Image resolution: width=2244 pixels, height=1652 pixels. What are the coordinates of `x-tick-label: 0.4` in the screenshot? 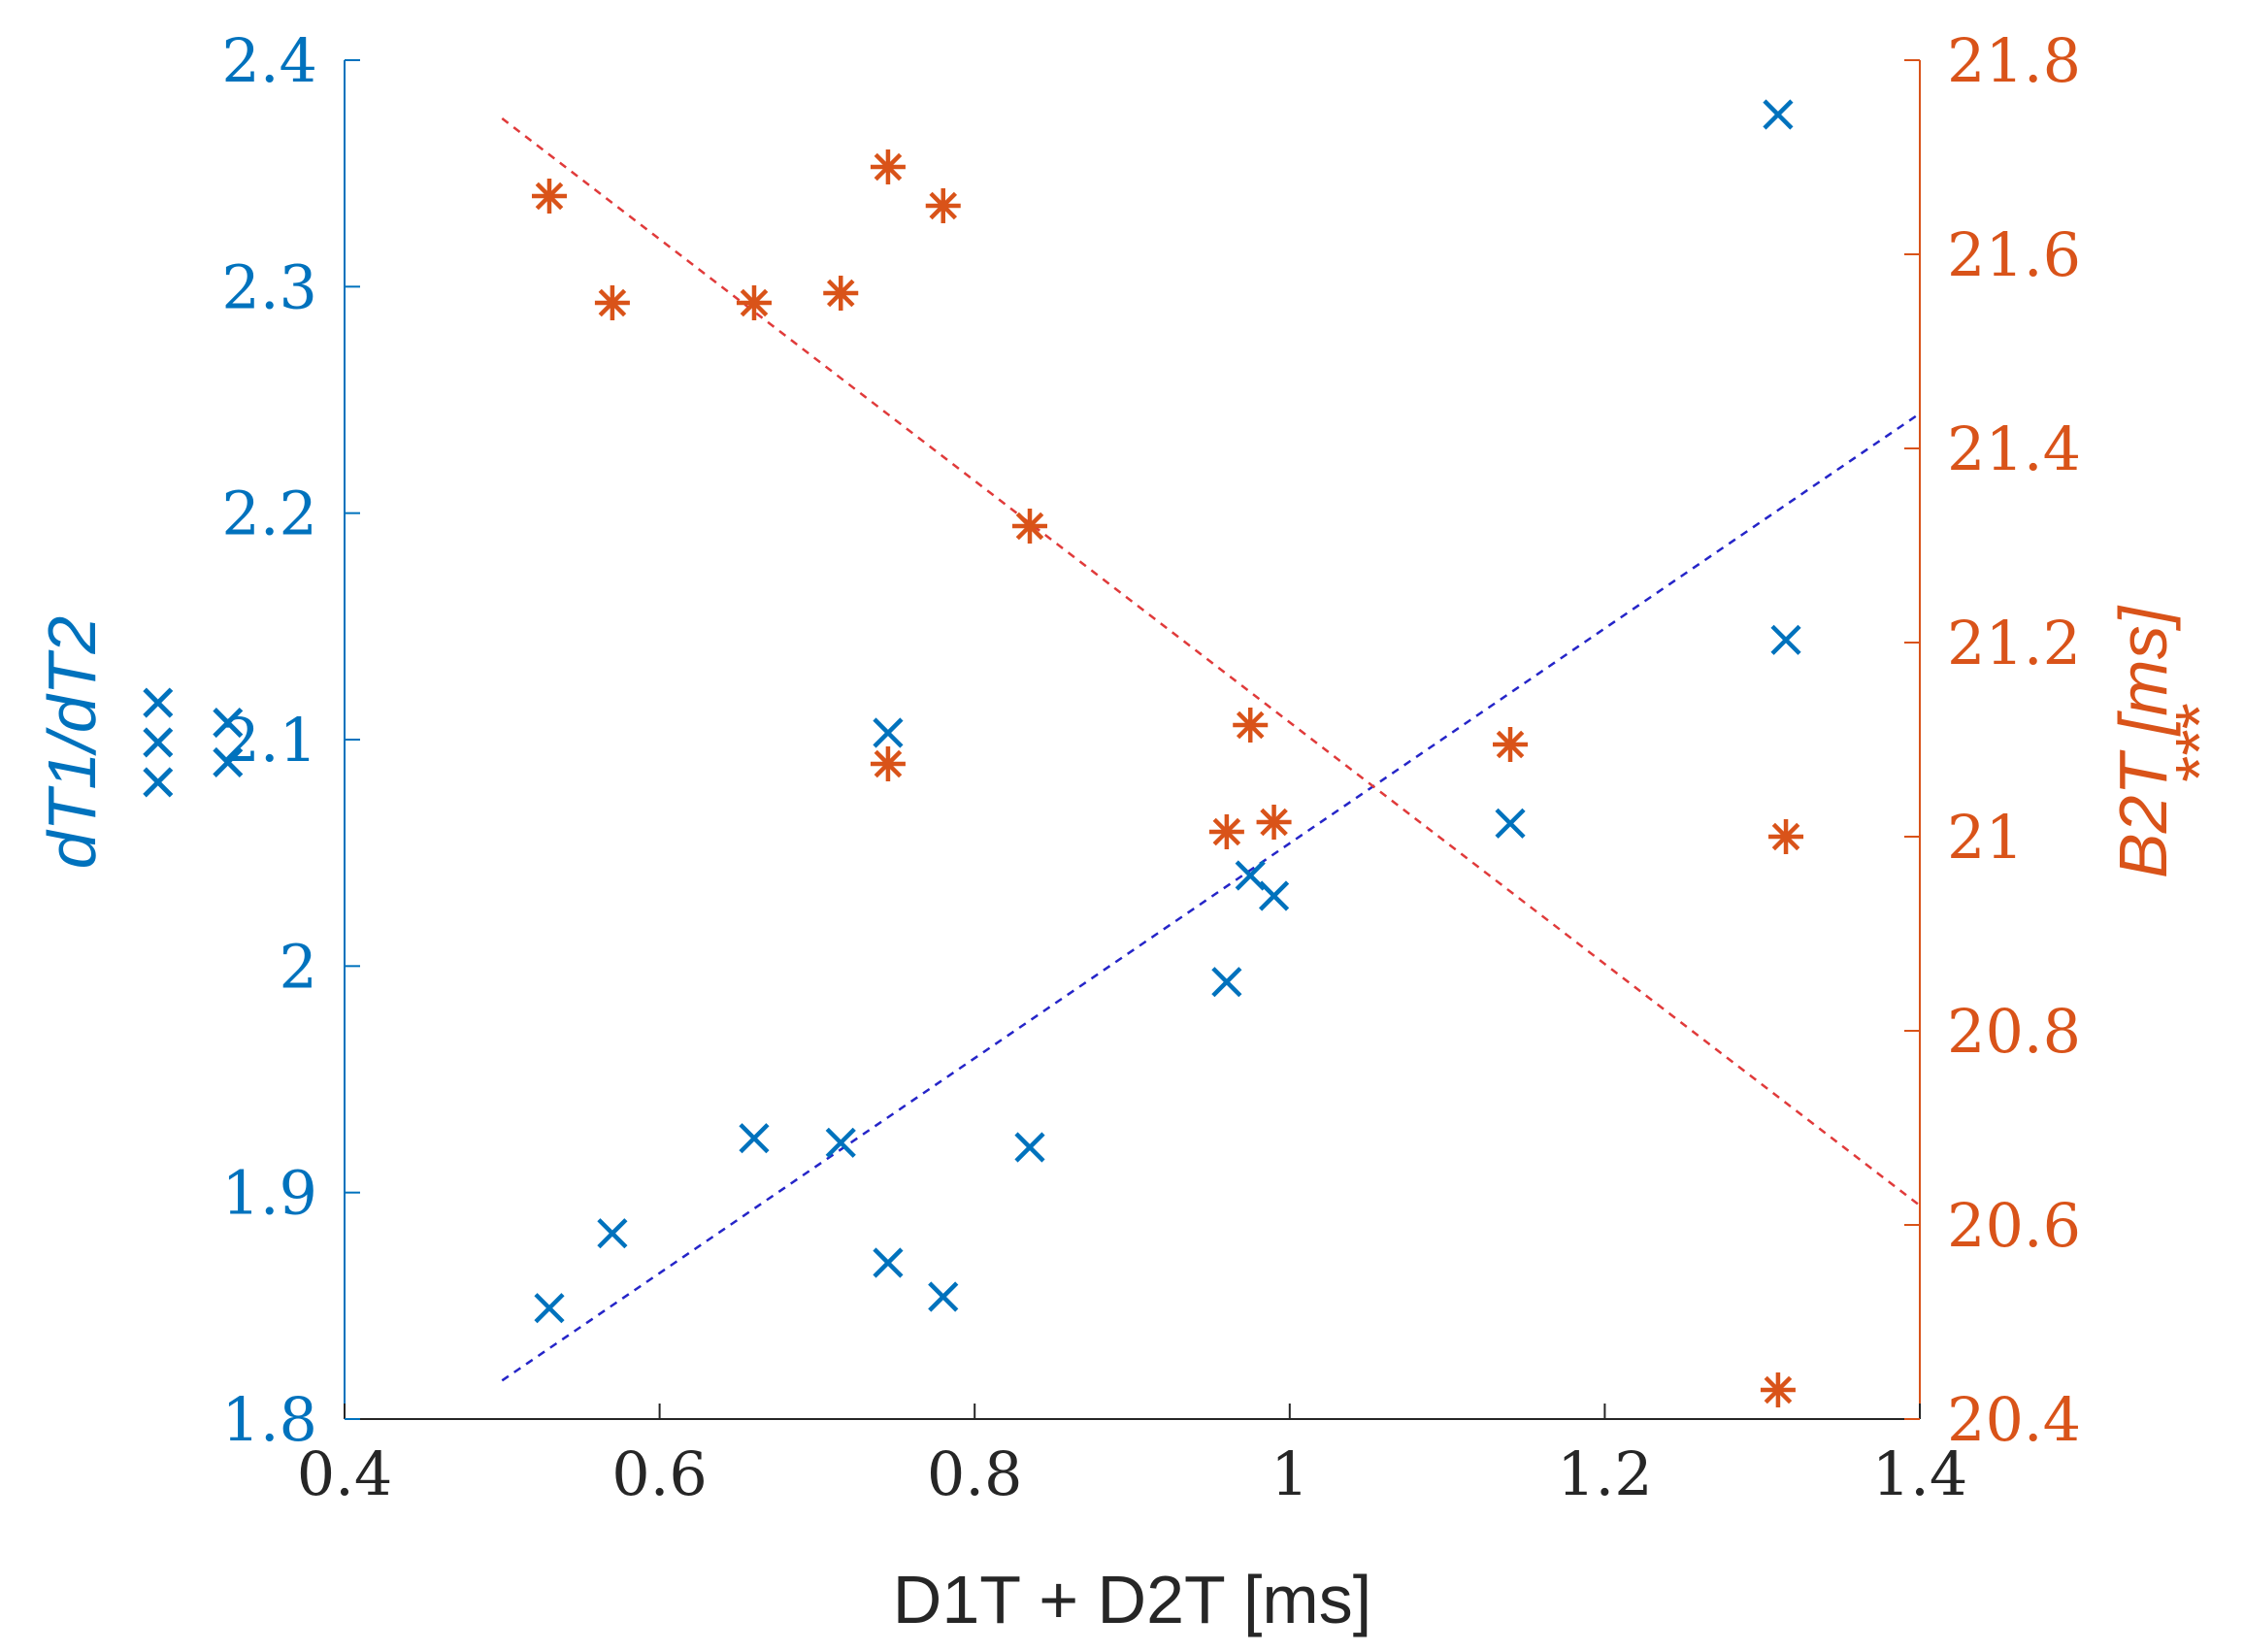 It's located at (345, 1474).